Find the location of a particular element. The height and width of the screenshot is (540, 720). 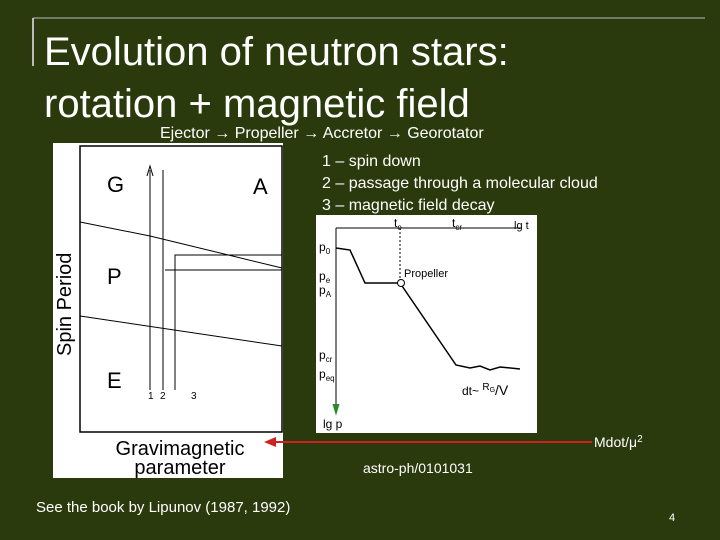

label-main: lg t is located at coordinates (521, 226).